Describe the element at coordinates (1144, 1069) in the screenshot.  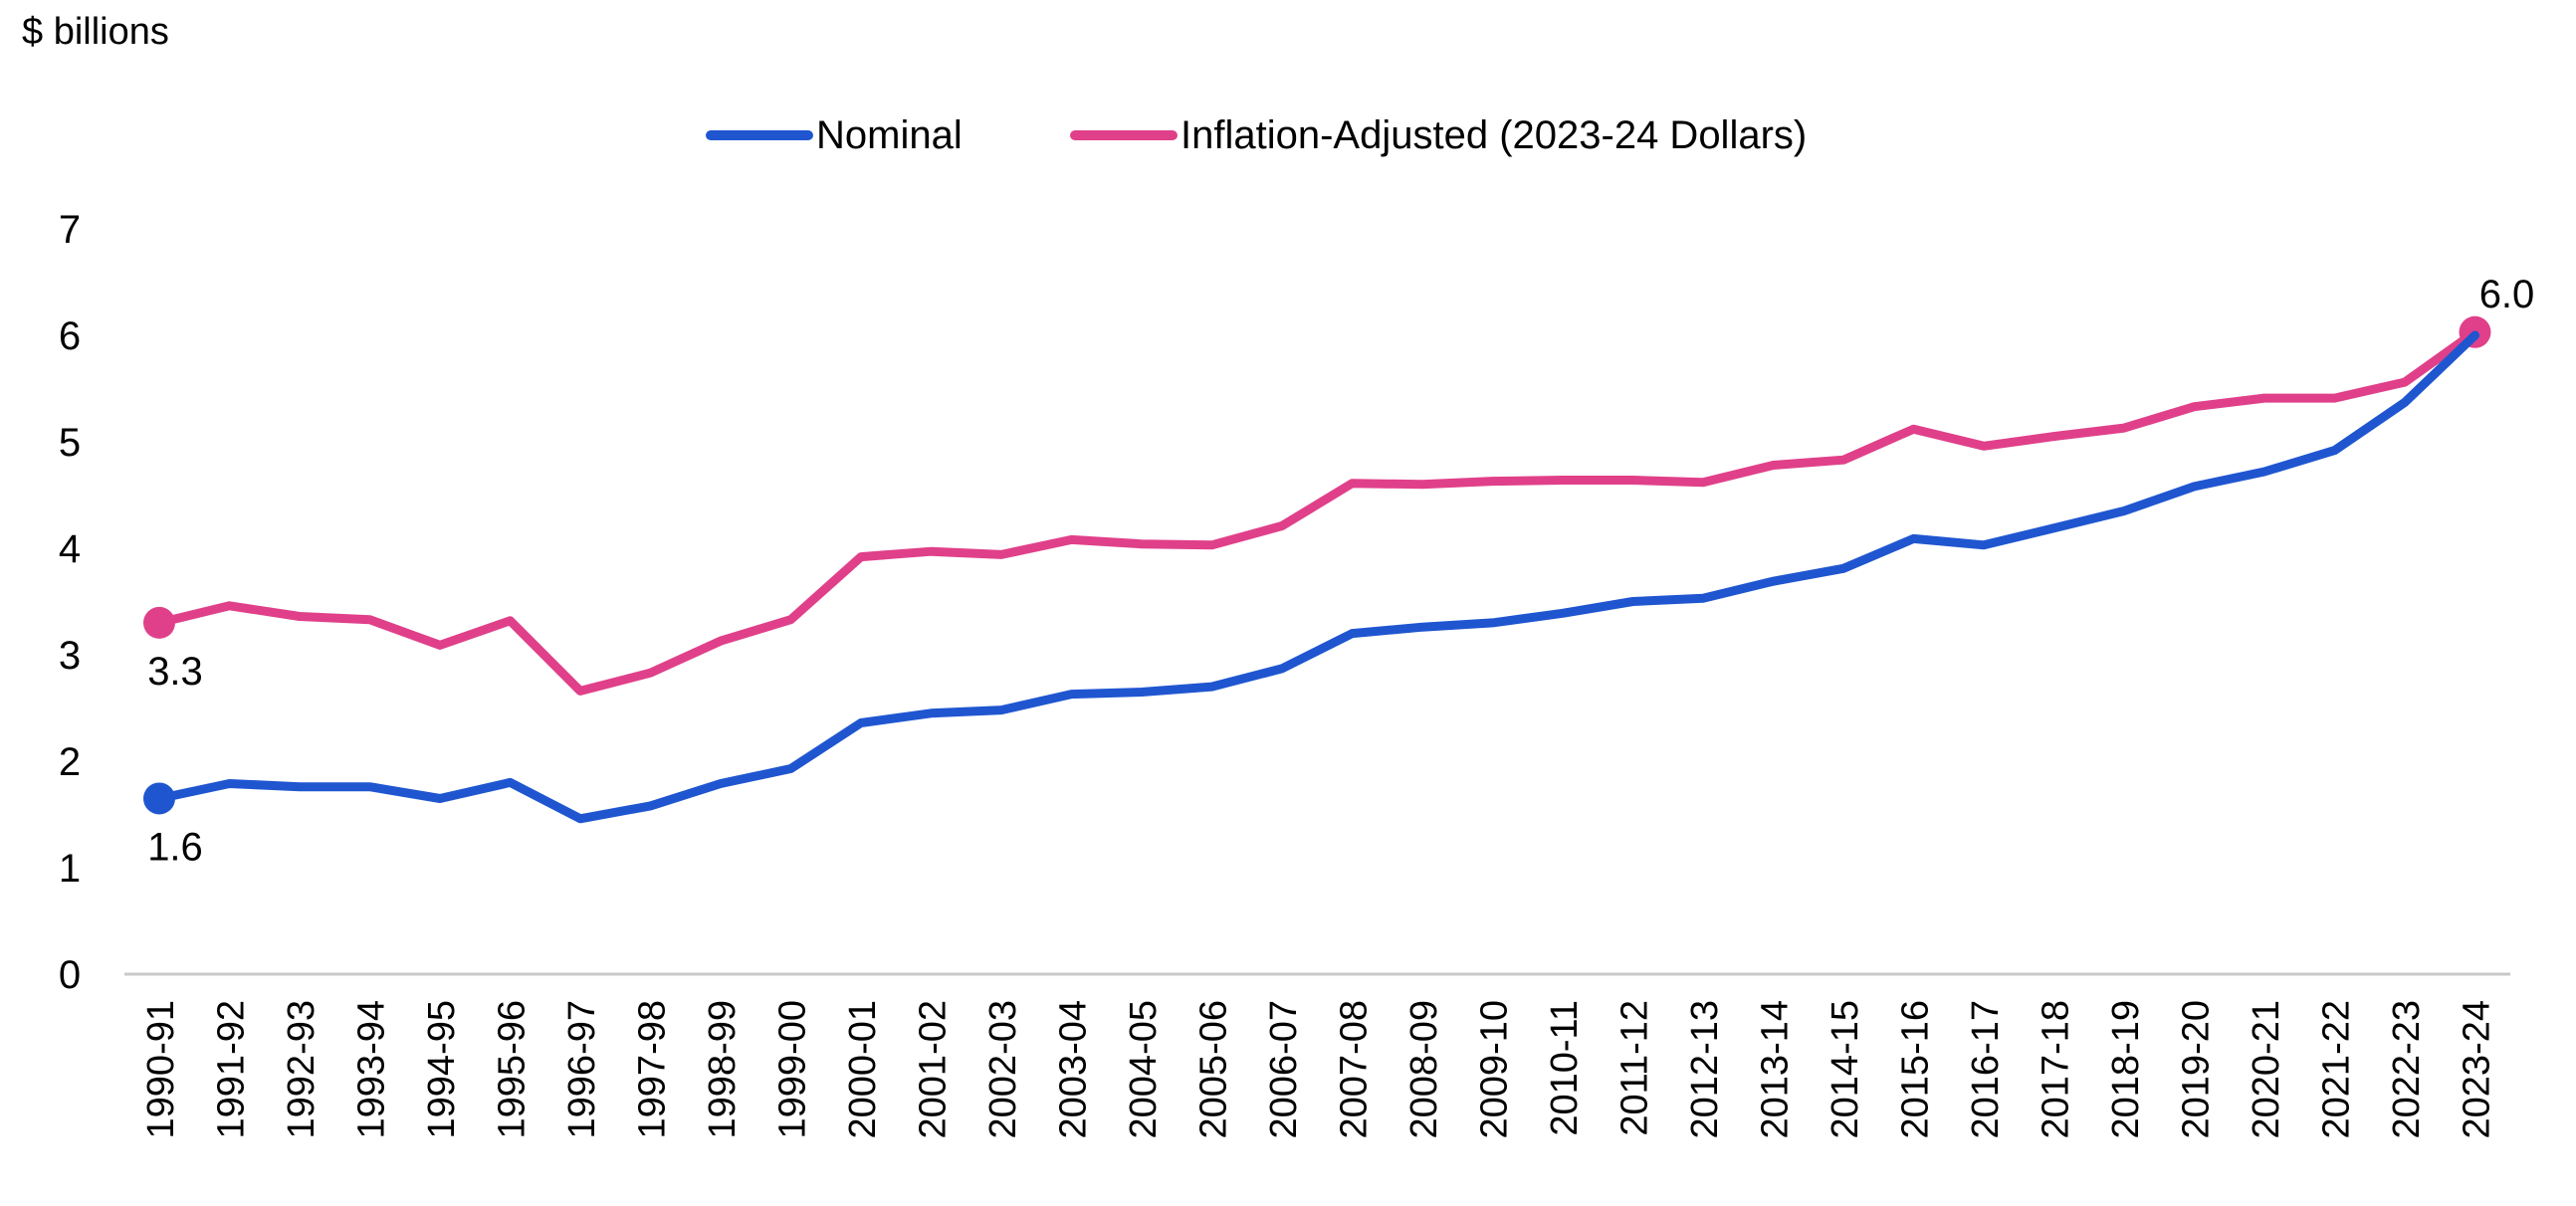
I see `x-tick-label: 2004-05` at that location.